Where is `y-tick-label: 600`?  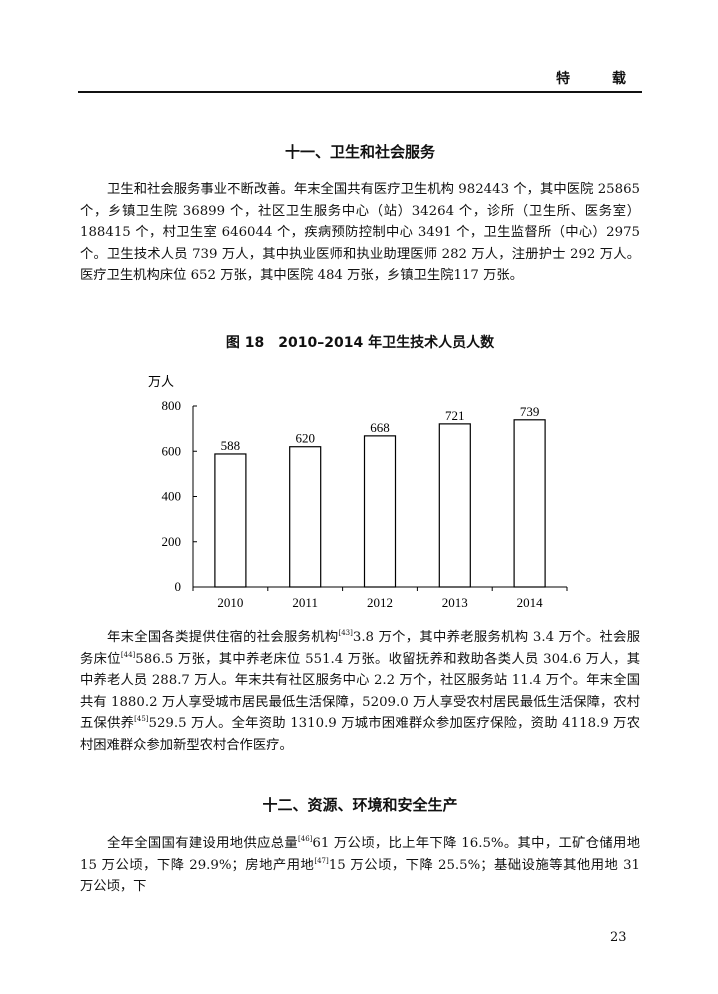
y-tick-label: 600 is located at coordinates (172, 450).